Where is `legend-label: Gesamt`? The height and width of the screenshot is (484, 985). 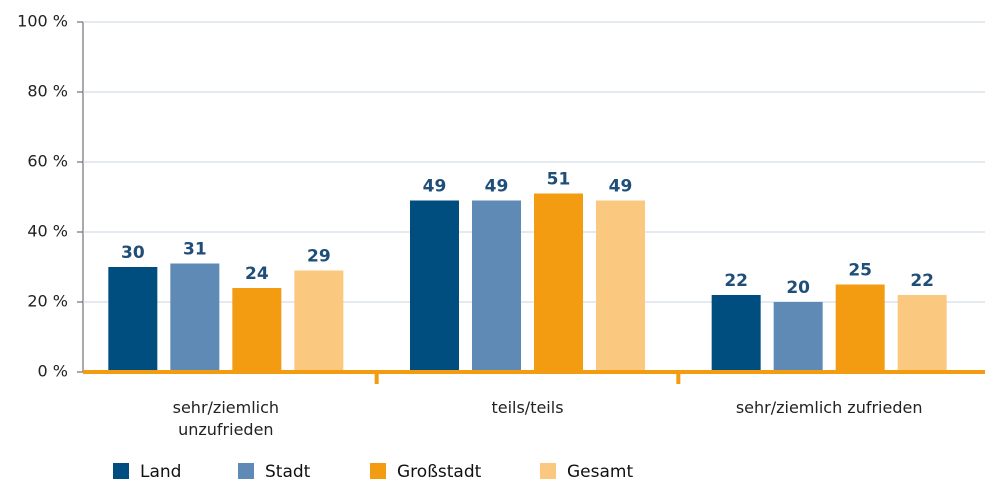
legend-label: Gesamt is located at coordinates (600, 472).